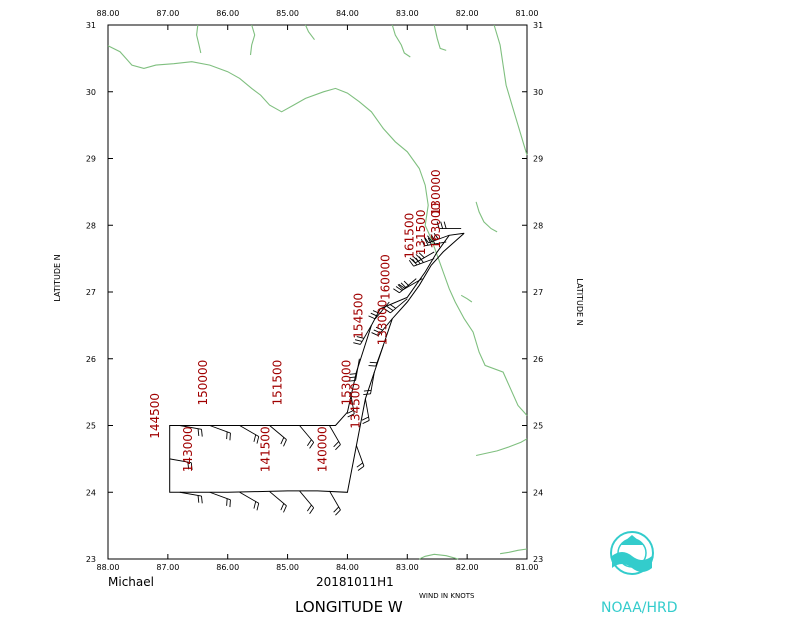  I want to click on x-tick-label-bottom: 84.00, so click(347, 567).